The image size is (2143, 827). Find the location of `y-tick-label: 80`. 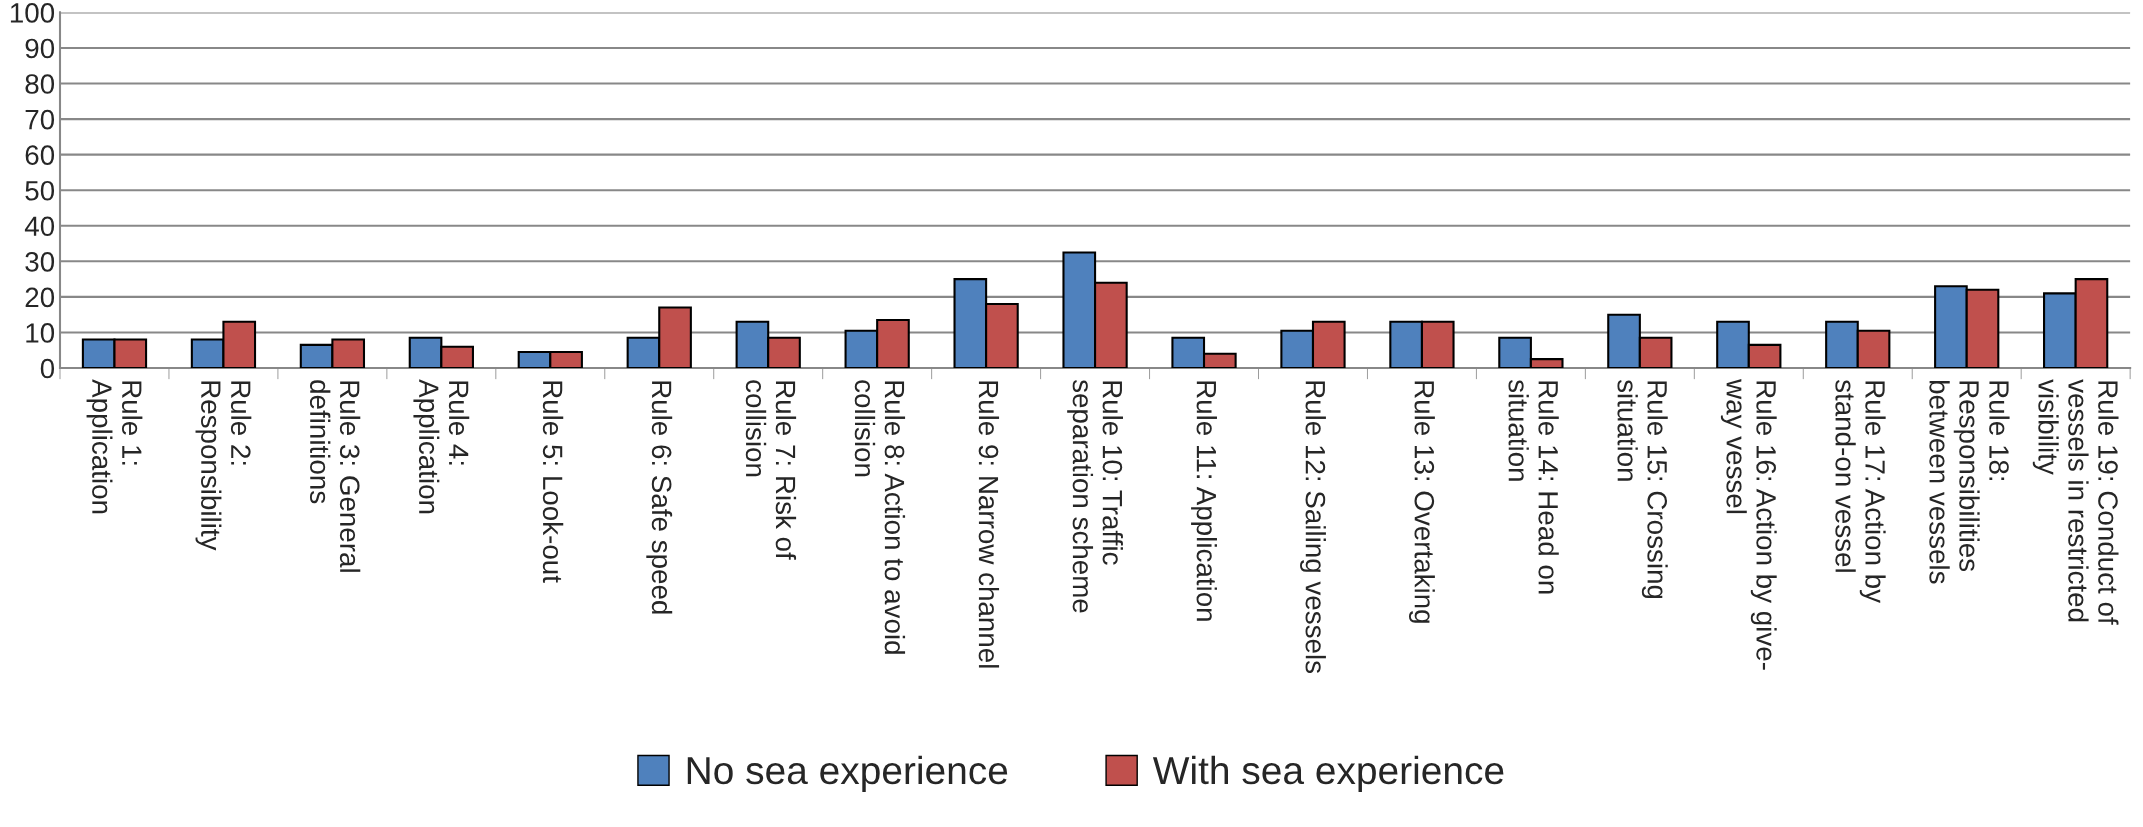

y-tick-label: 80 is located at coordinates (40, 84).